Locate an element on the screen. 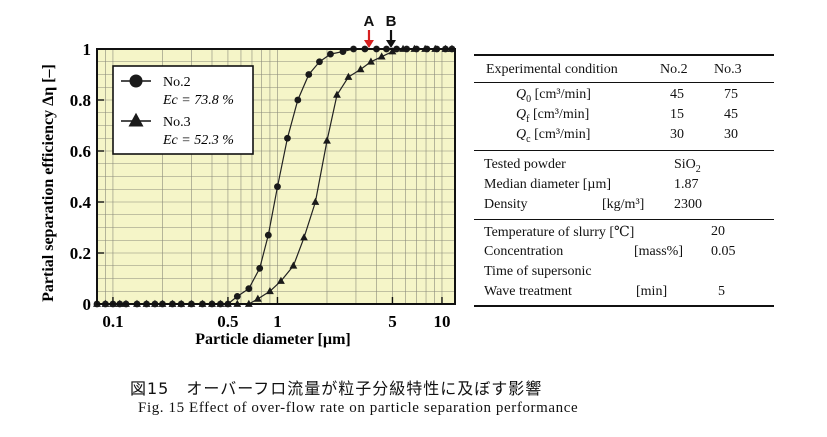 Image resolution: width=827 pixels, height=437 pixels. temperature-label: Temperature of slurry [℃] is located at coordinates (559, 232).